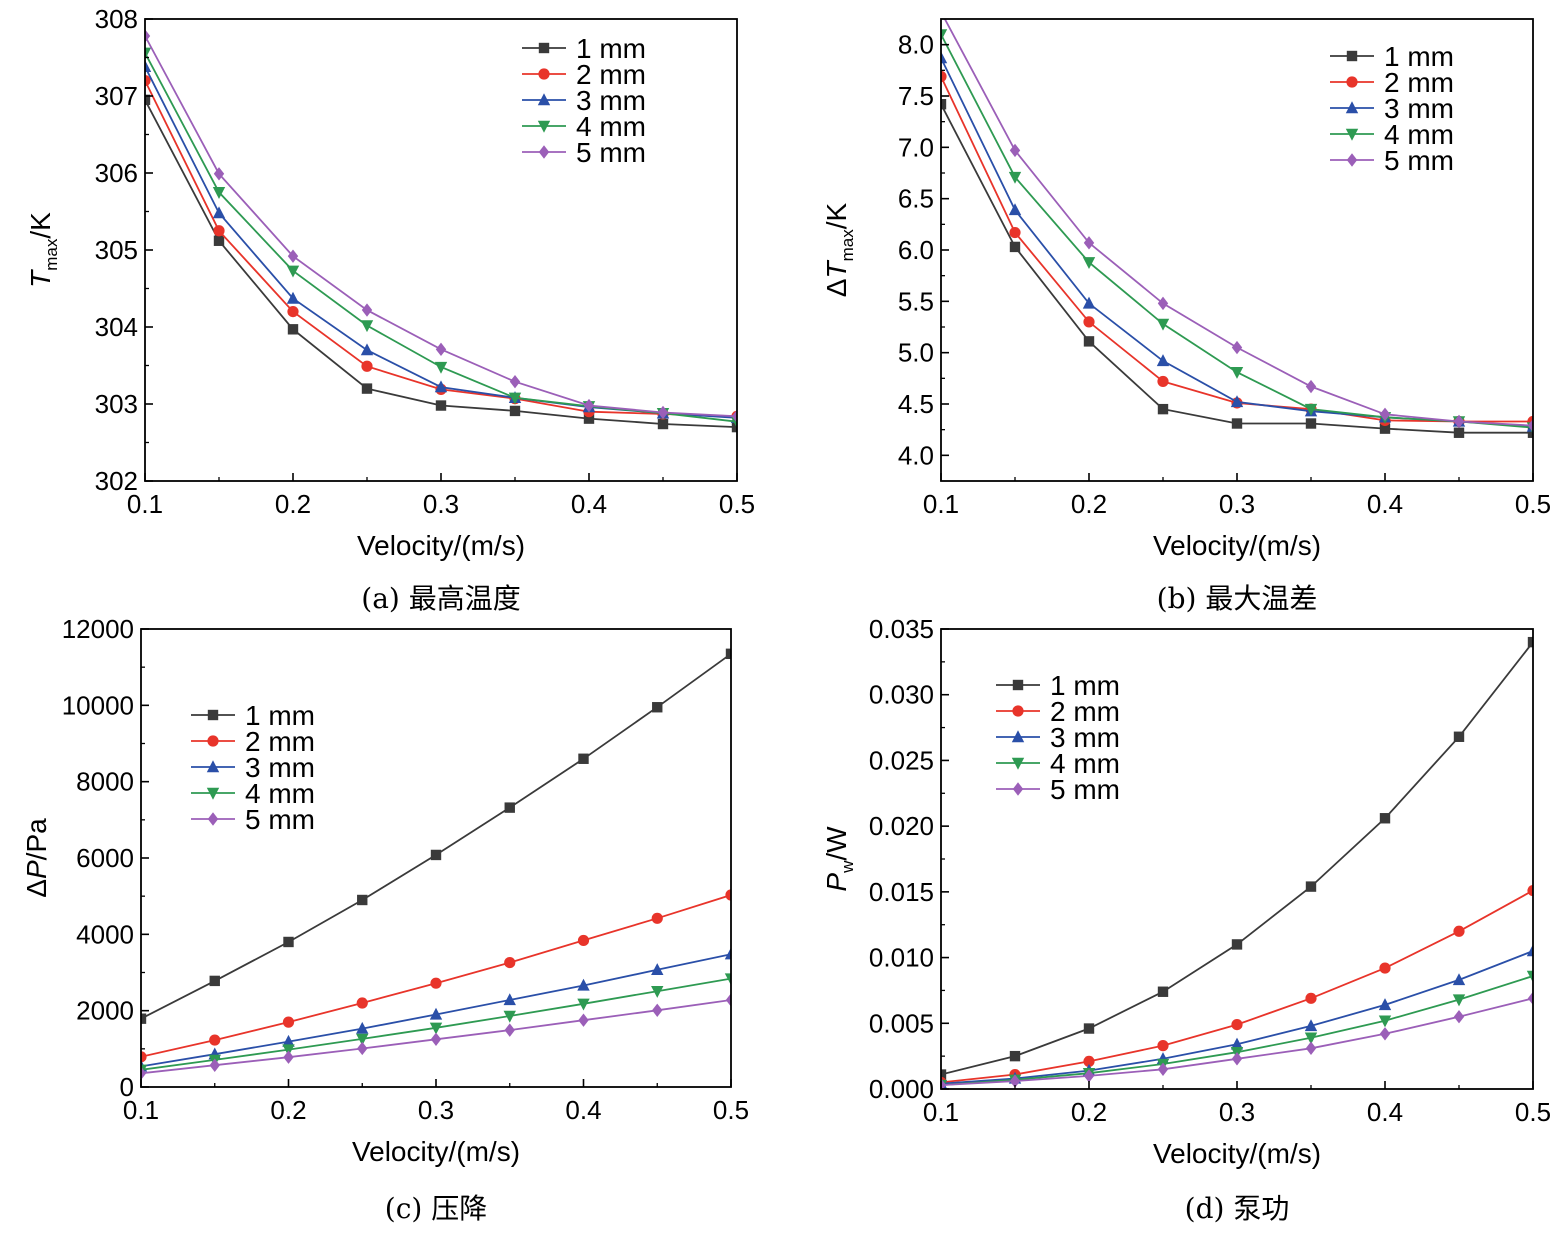  I want to click on legend-label: 5 mm, so click(1085, 789).